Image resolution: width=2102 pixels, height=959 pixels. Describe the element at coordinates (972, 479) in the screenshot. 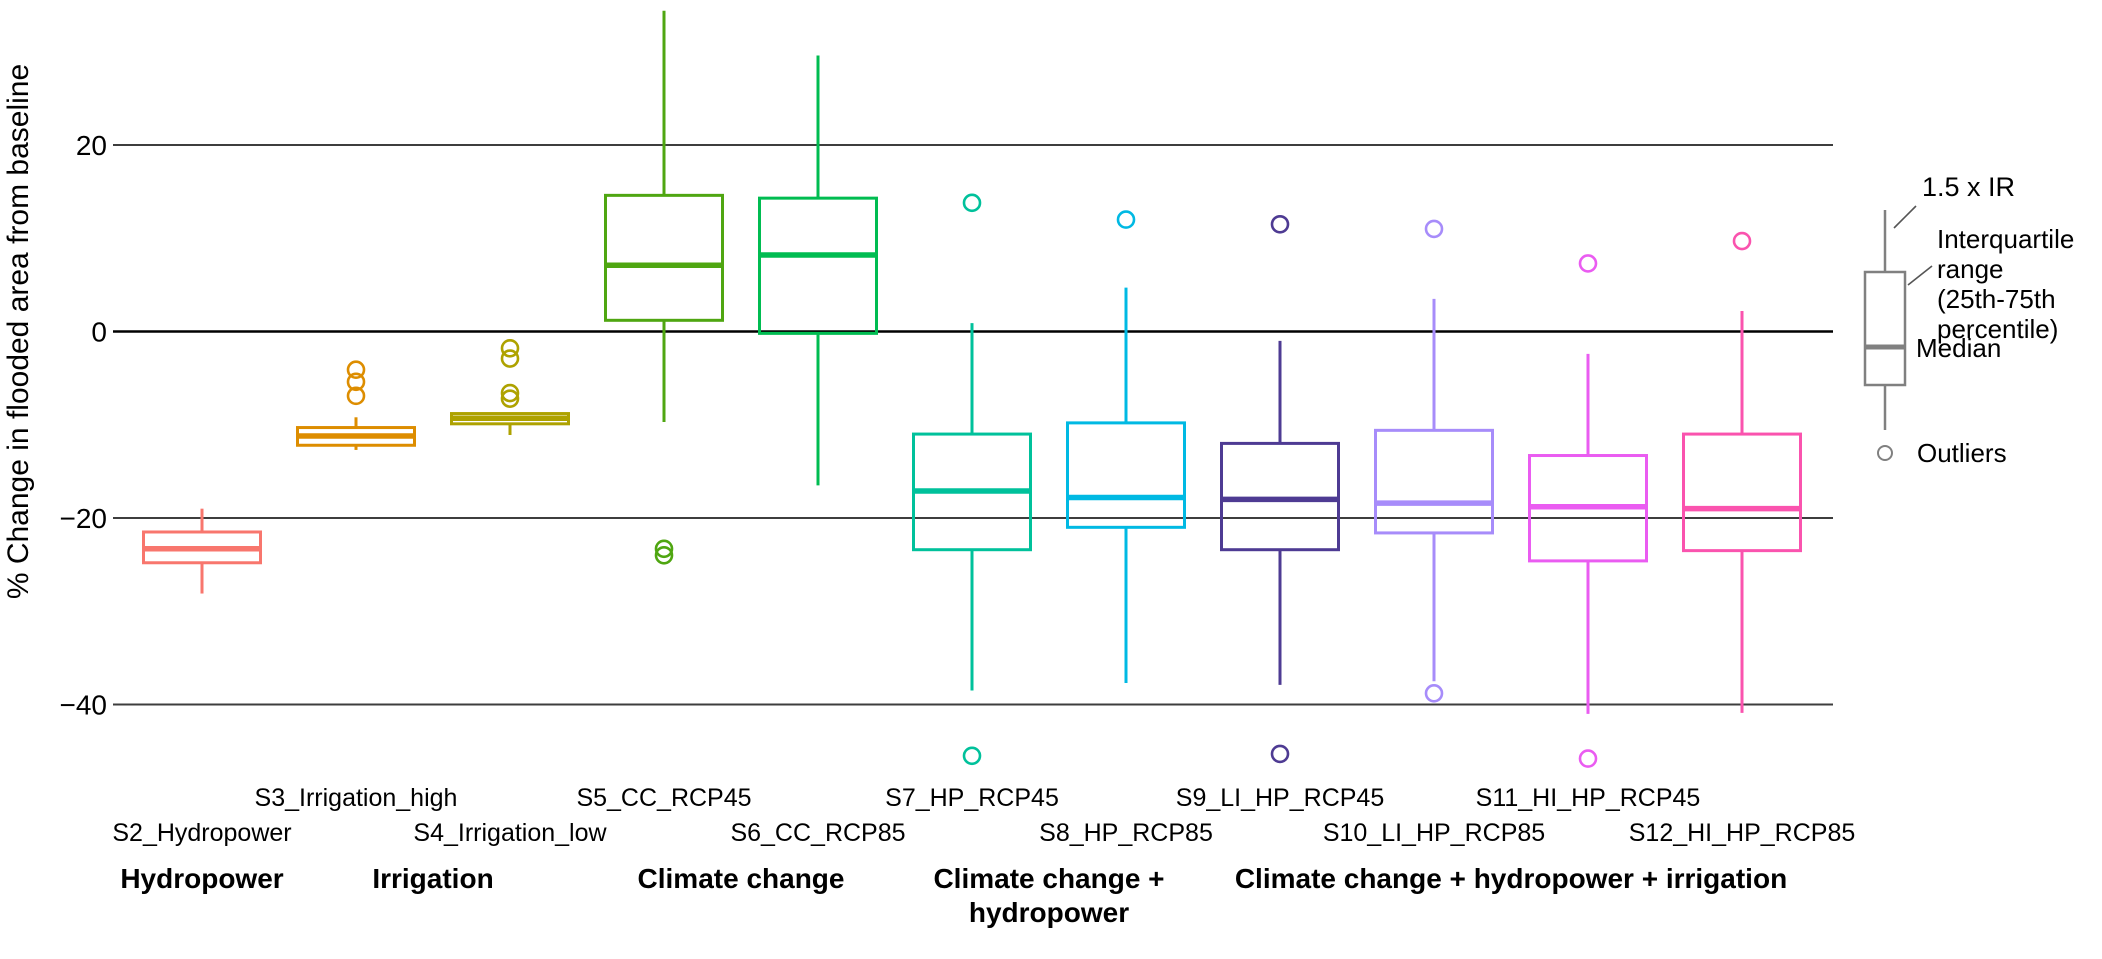

I see `box-S7_HP_RCP45` at that location.